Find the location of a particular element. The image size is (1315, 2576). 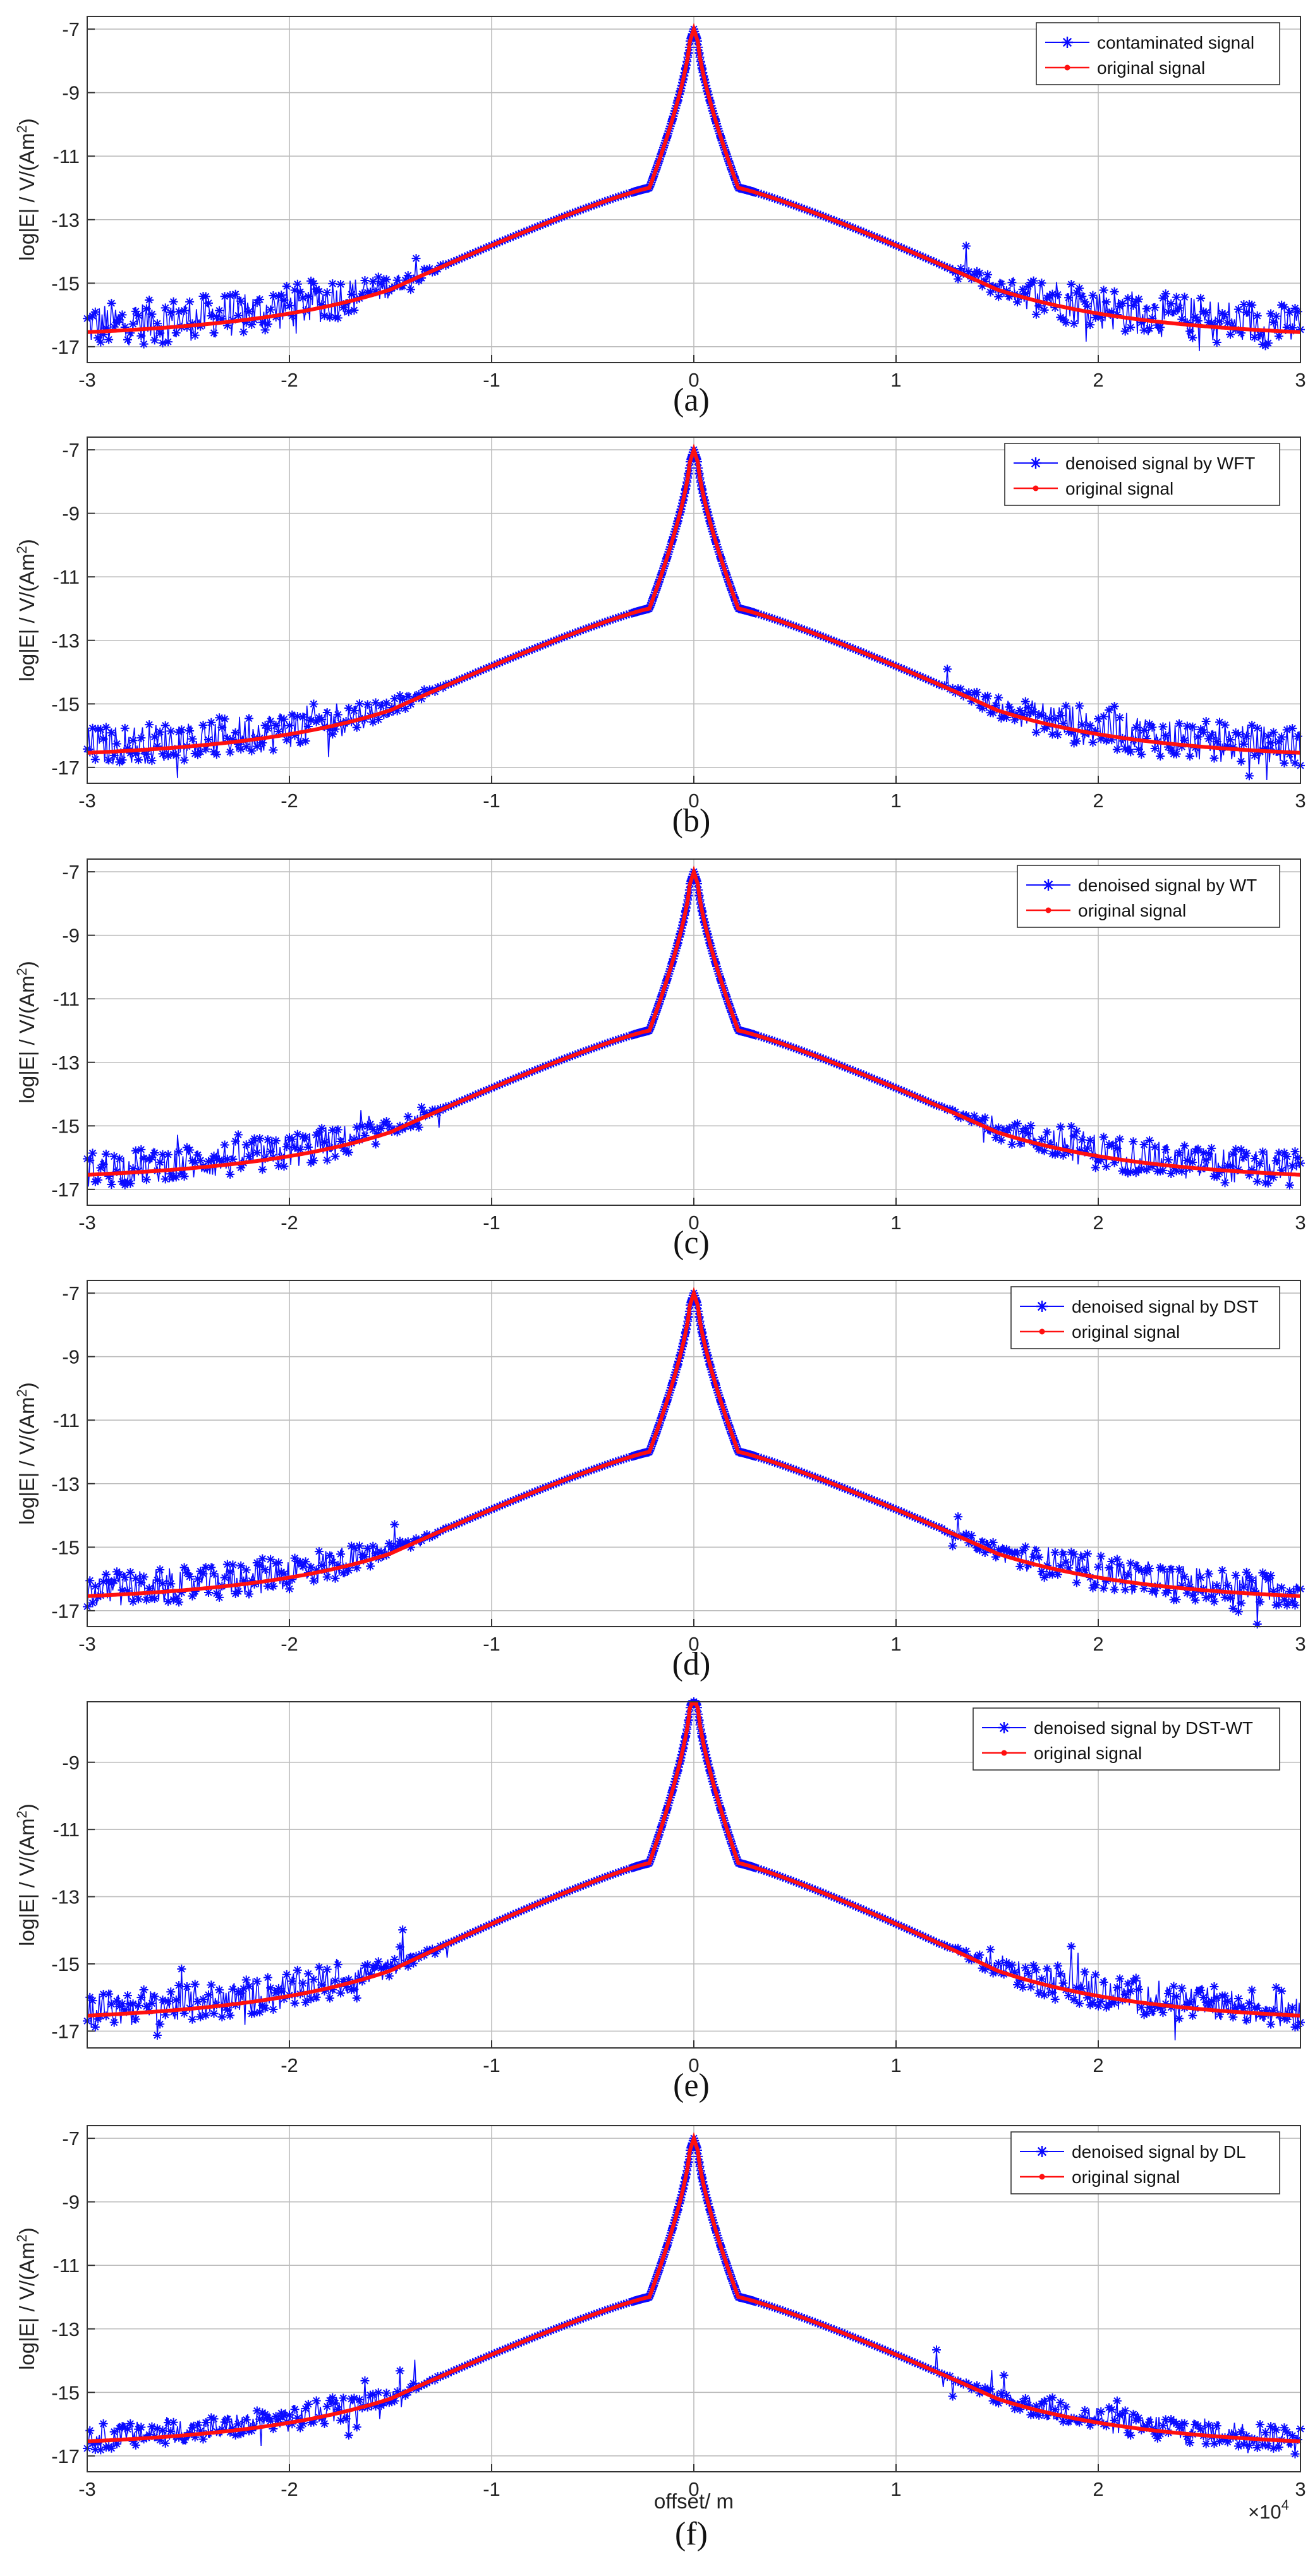

x-axis-exponent-power: 4 is located at coordinates (1285, 2505).